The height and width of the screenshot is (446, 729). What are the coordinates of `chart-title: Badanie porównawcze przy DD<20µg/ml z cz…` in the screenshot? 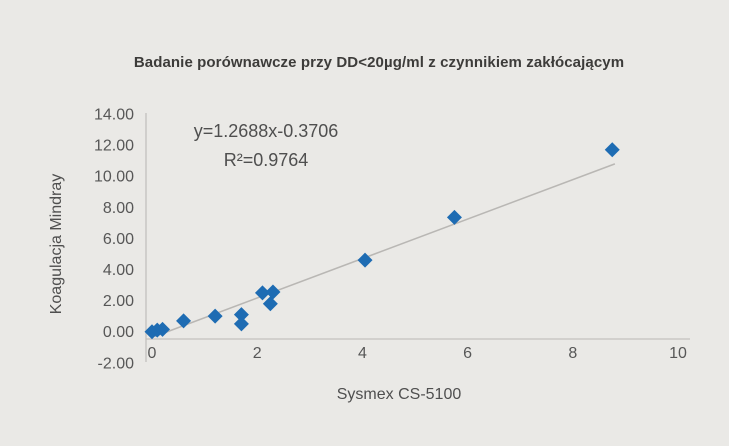 It's located at (379, 62).